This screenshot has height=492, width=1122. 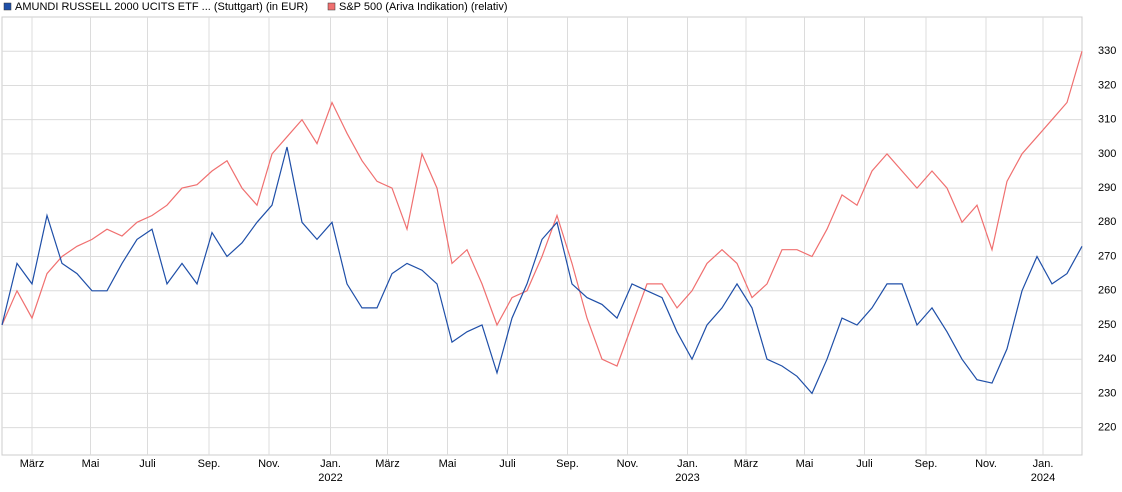 What do you see at coordinates (1043, 478) in the screenshot?
I see `year-label: 2024` at bounding box center [1043, 478].